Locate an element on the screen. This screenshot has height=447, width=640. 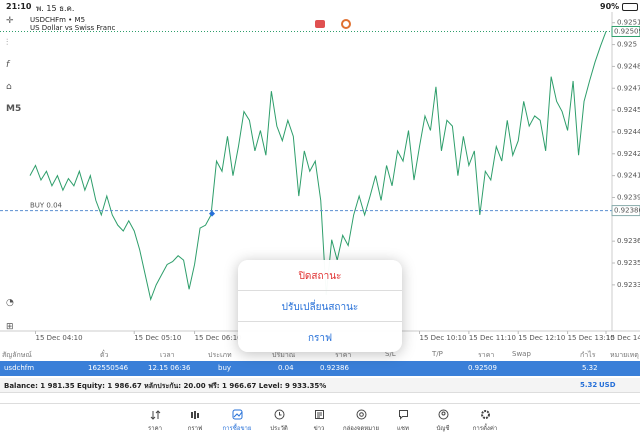
chart-title: USDCHFm • M5 is located at coordinates (57, 20).